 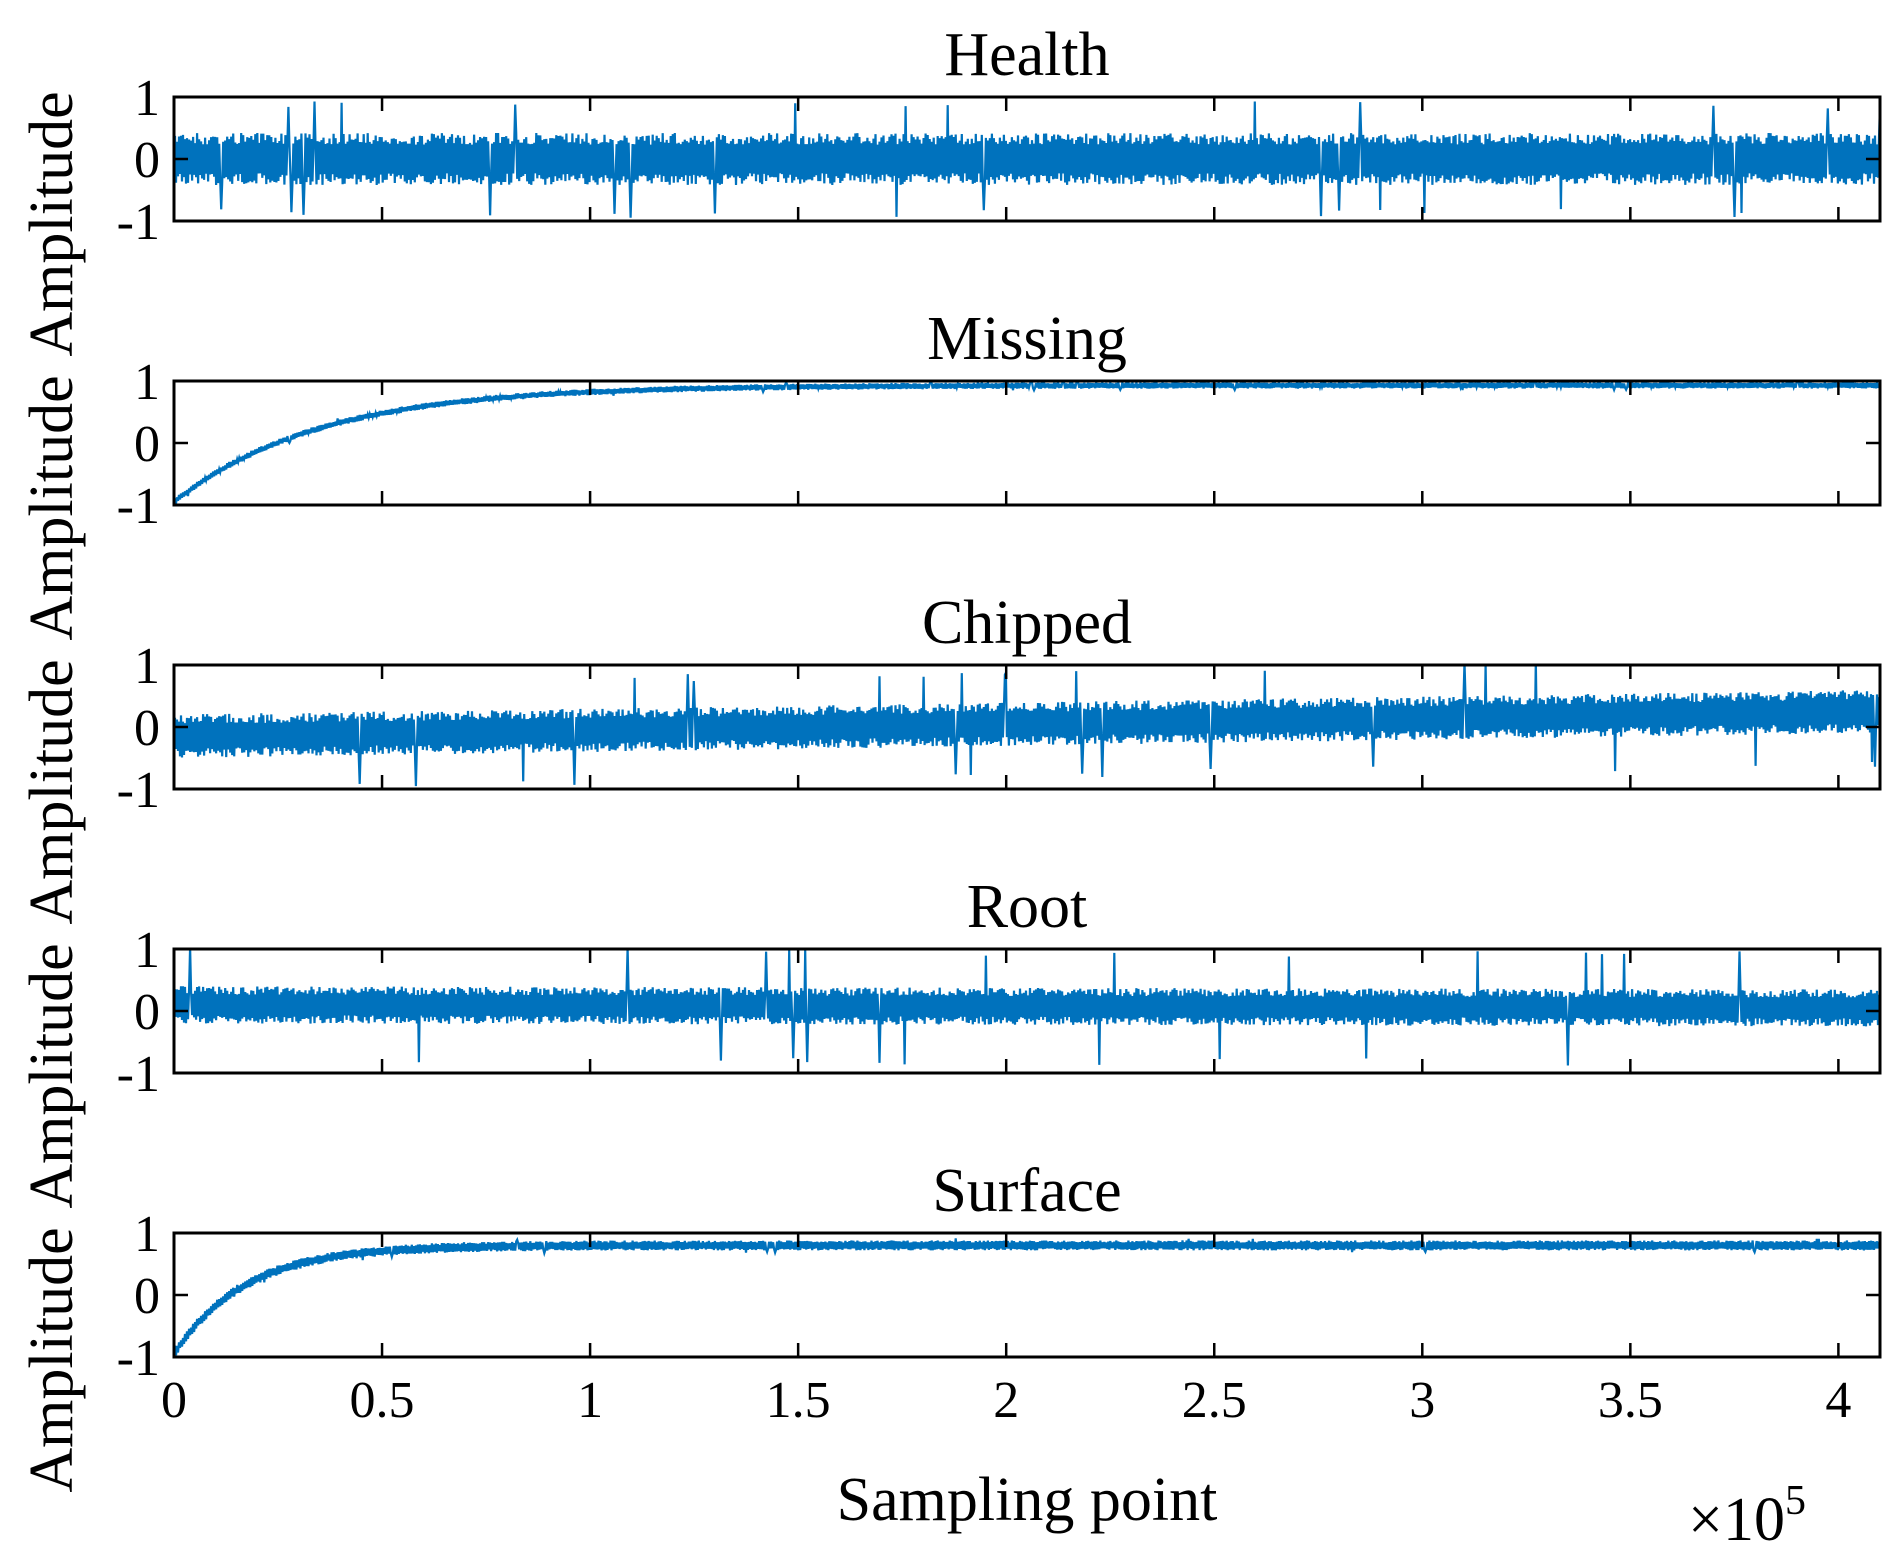 I want to click on panel-missing: 10-1 Missing, so click(x=999, y=420).